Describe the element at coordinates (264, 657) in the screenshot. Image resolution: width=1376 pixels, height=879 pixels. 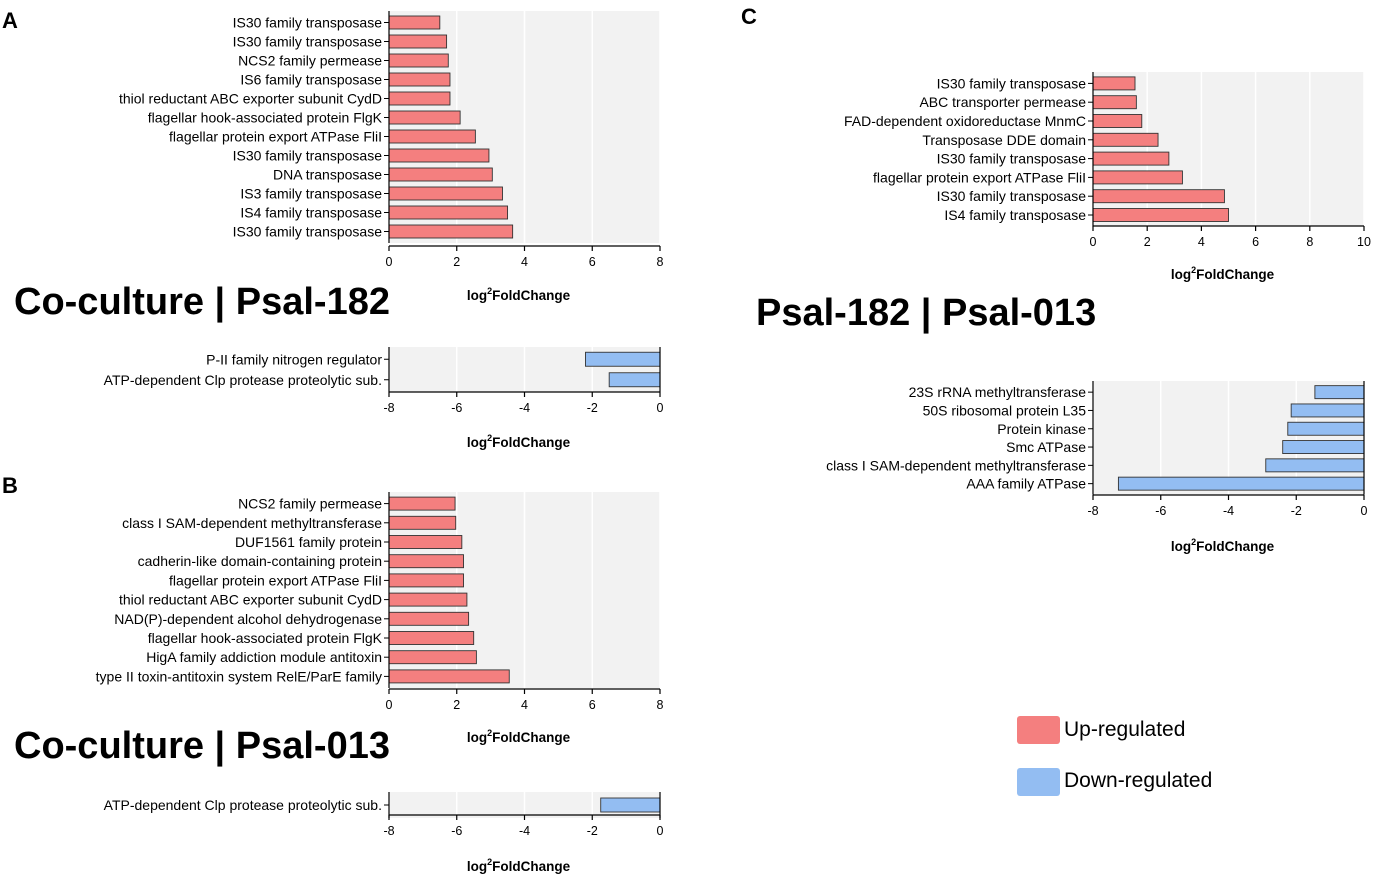
I see `category-label: HigA family addiction module antitoxin` at that location.